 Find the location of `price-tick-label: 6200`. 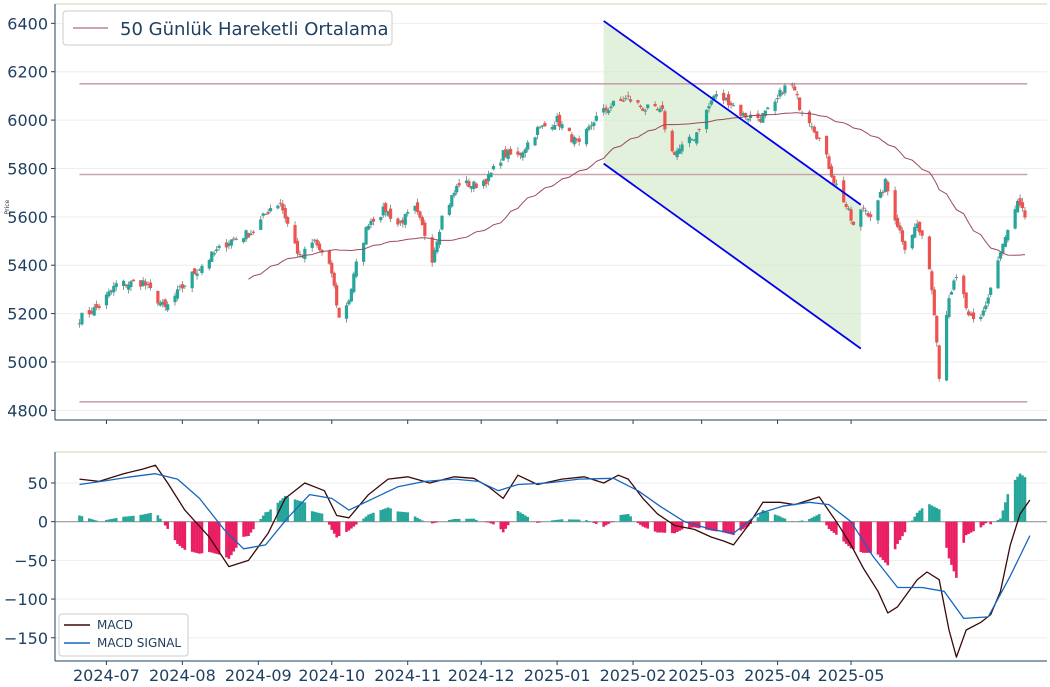

price-tick-label: 6200 is located at coordinates (27, 72).